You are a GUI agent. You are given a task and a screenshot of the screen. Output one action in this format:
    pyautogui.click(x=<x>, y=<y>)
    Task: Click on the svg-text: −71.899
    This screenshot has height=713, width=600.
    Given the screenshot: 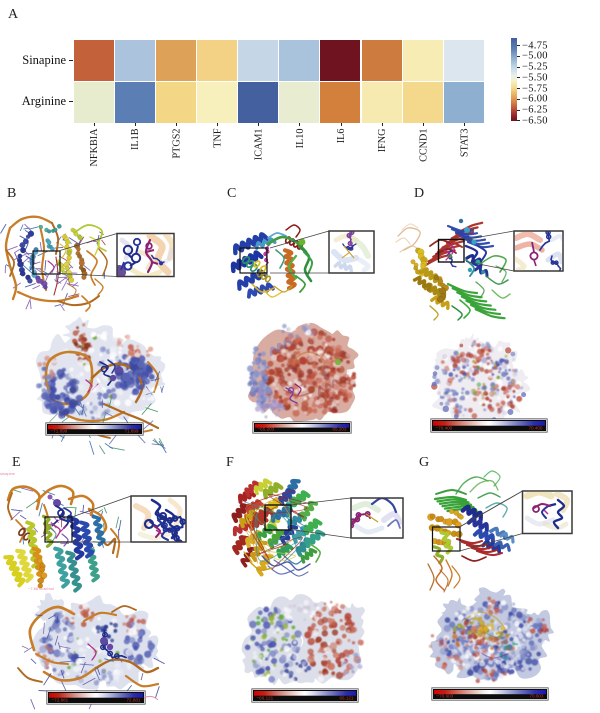 What is the action you would take?
    pyautogui.click(x=59, y=430)
    